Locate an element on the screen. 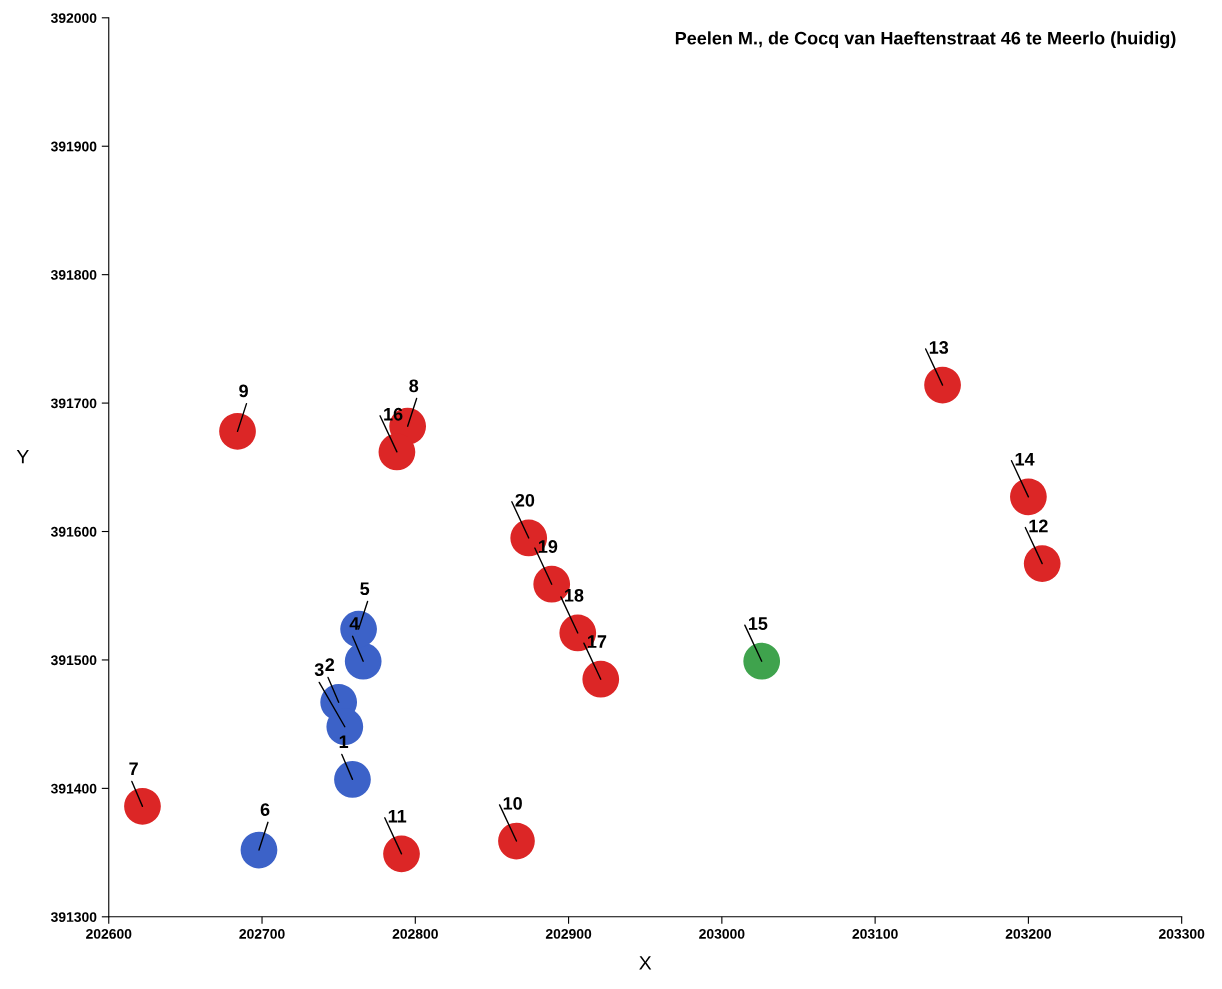 The height and width of the screenshot is (989, 1222). annotation: 11 is located at coordinates (397, 816).